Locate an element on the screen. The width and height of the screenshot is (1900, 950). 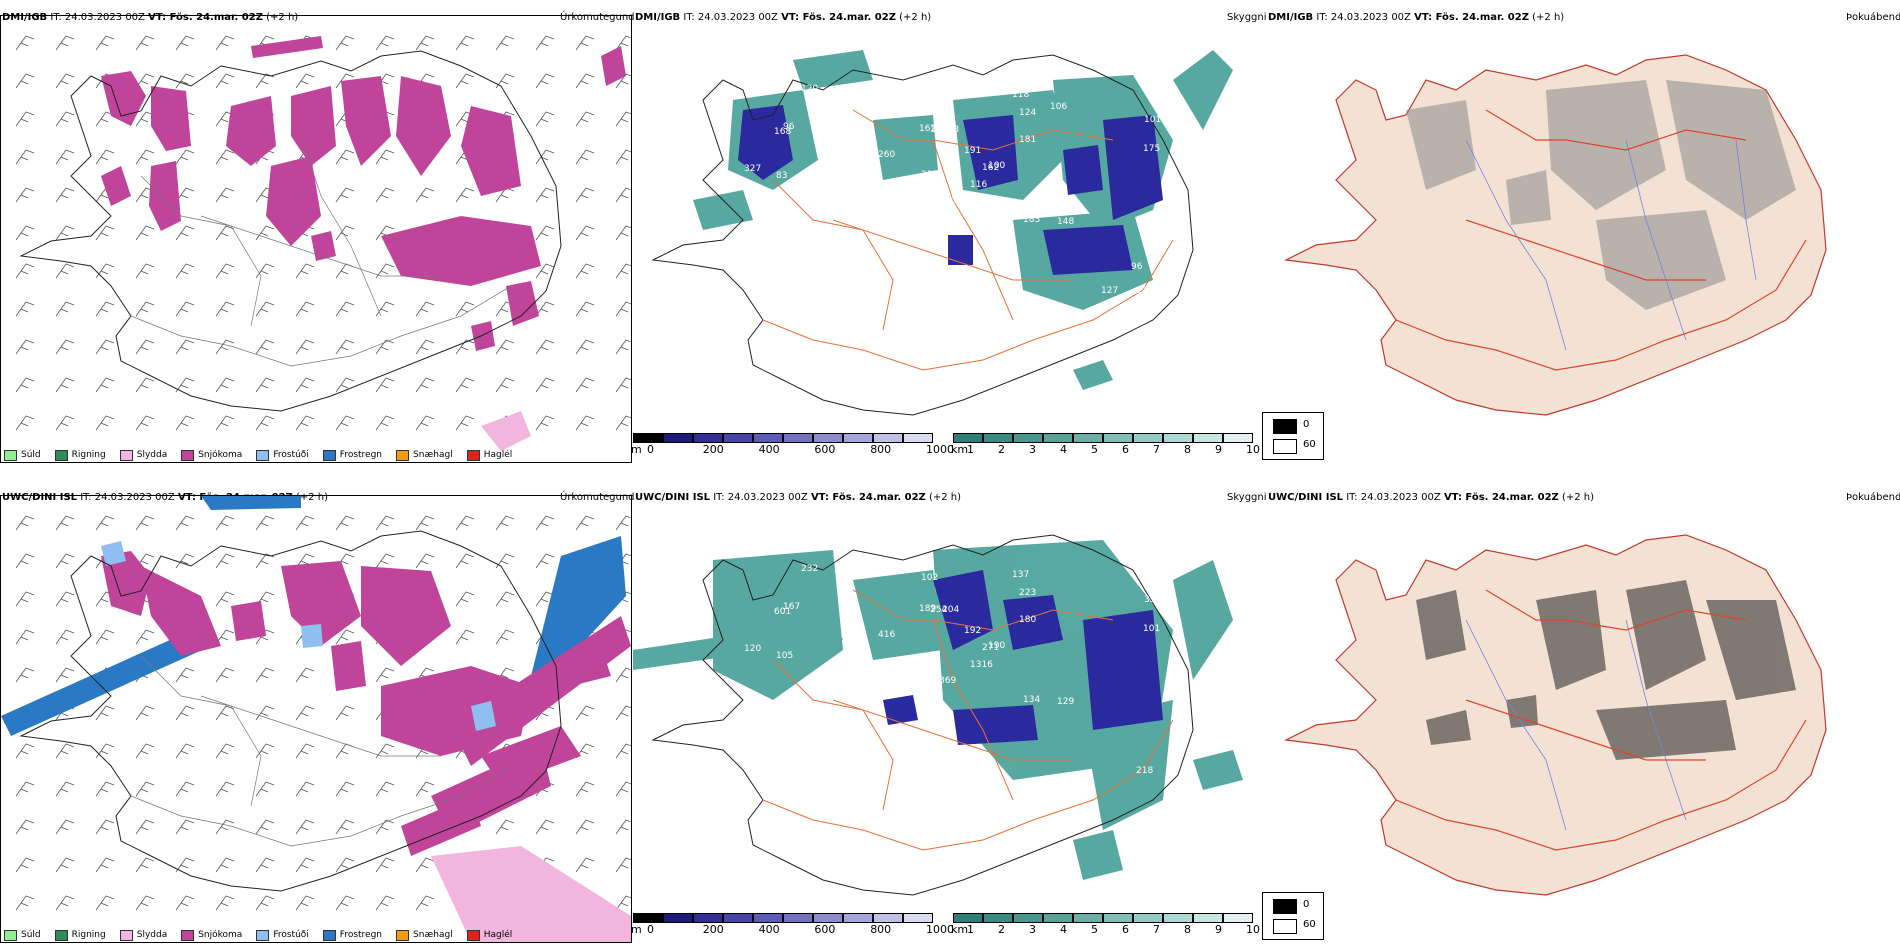
ceiling-label: 480 is located at coordinates (799, 728).